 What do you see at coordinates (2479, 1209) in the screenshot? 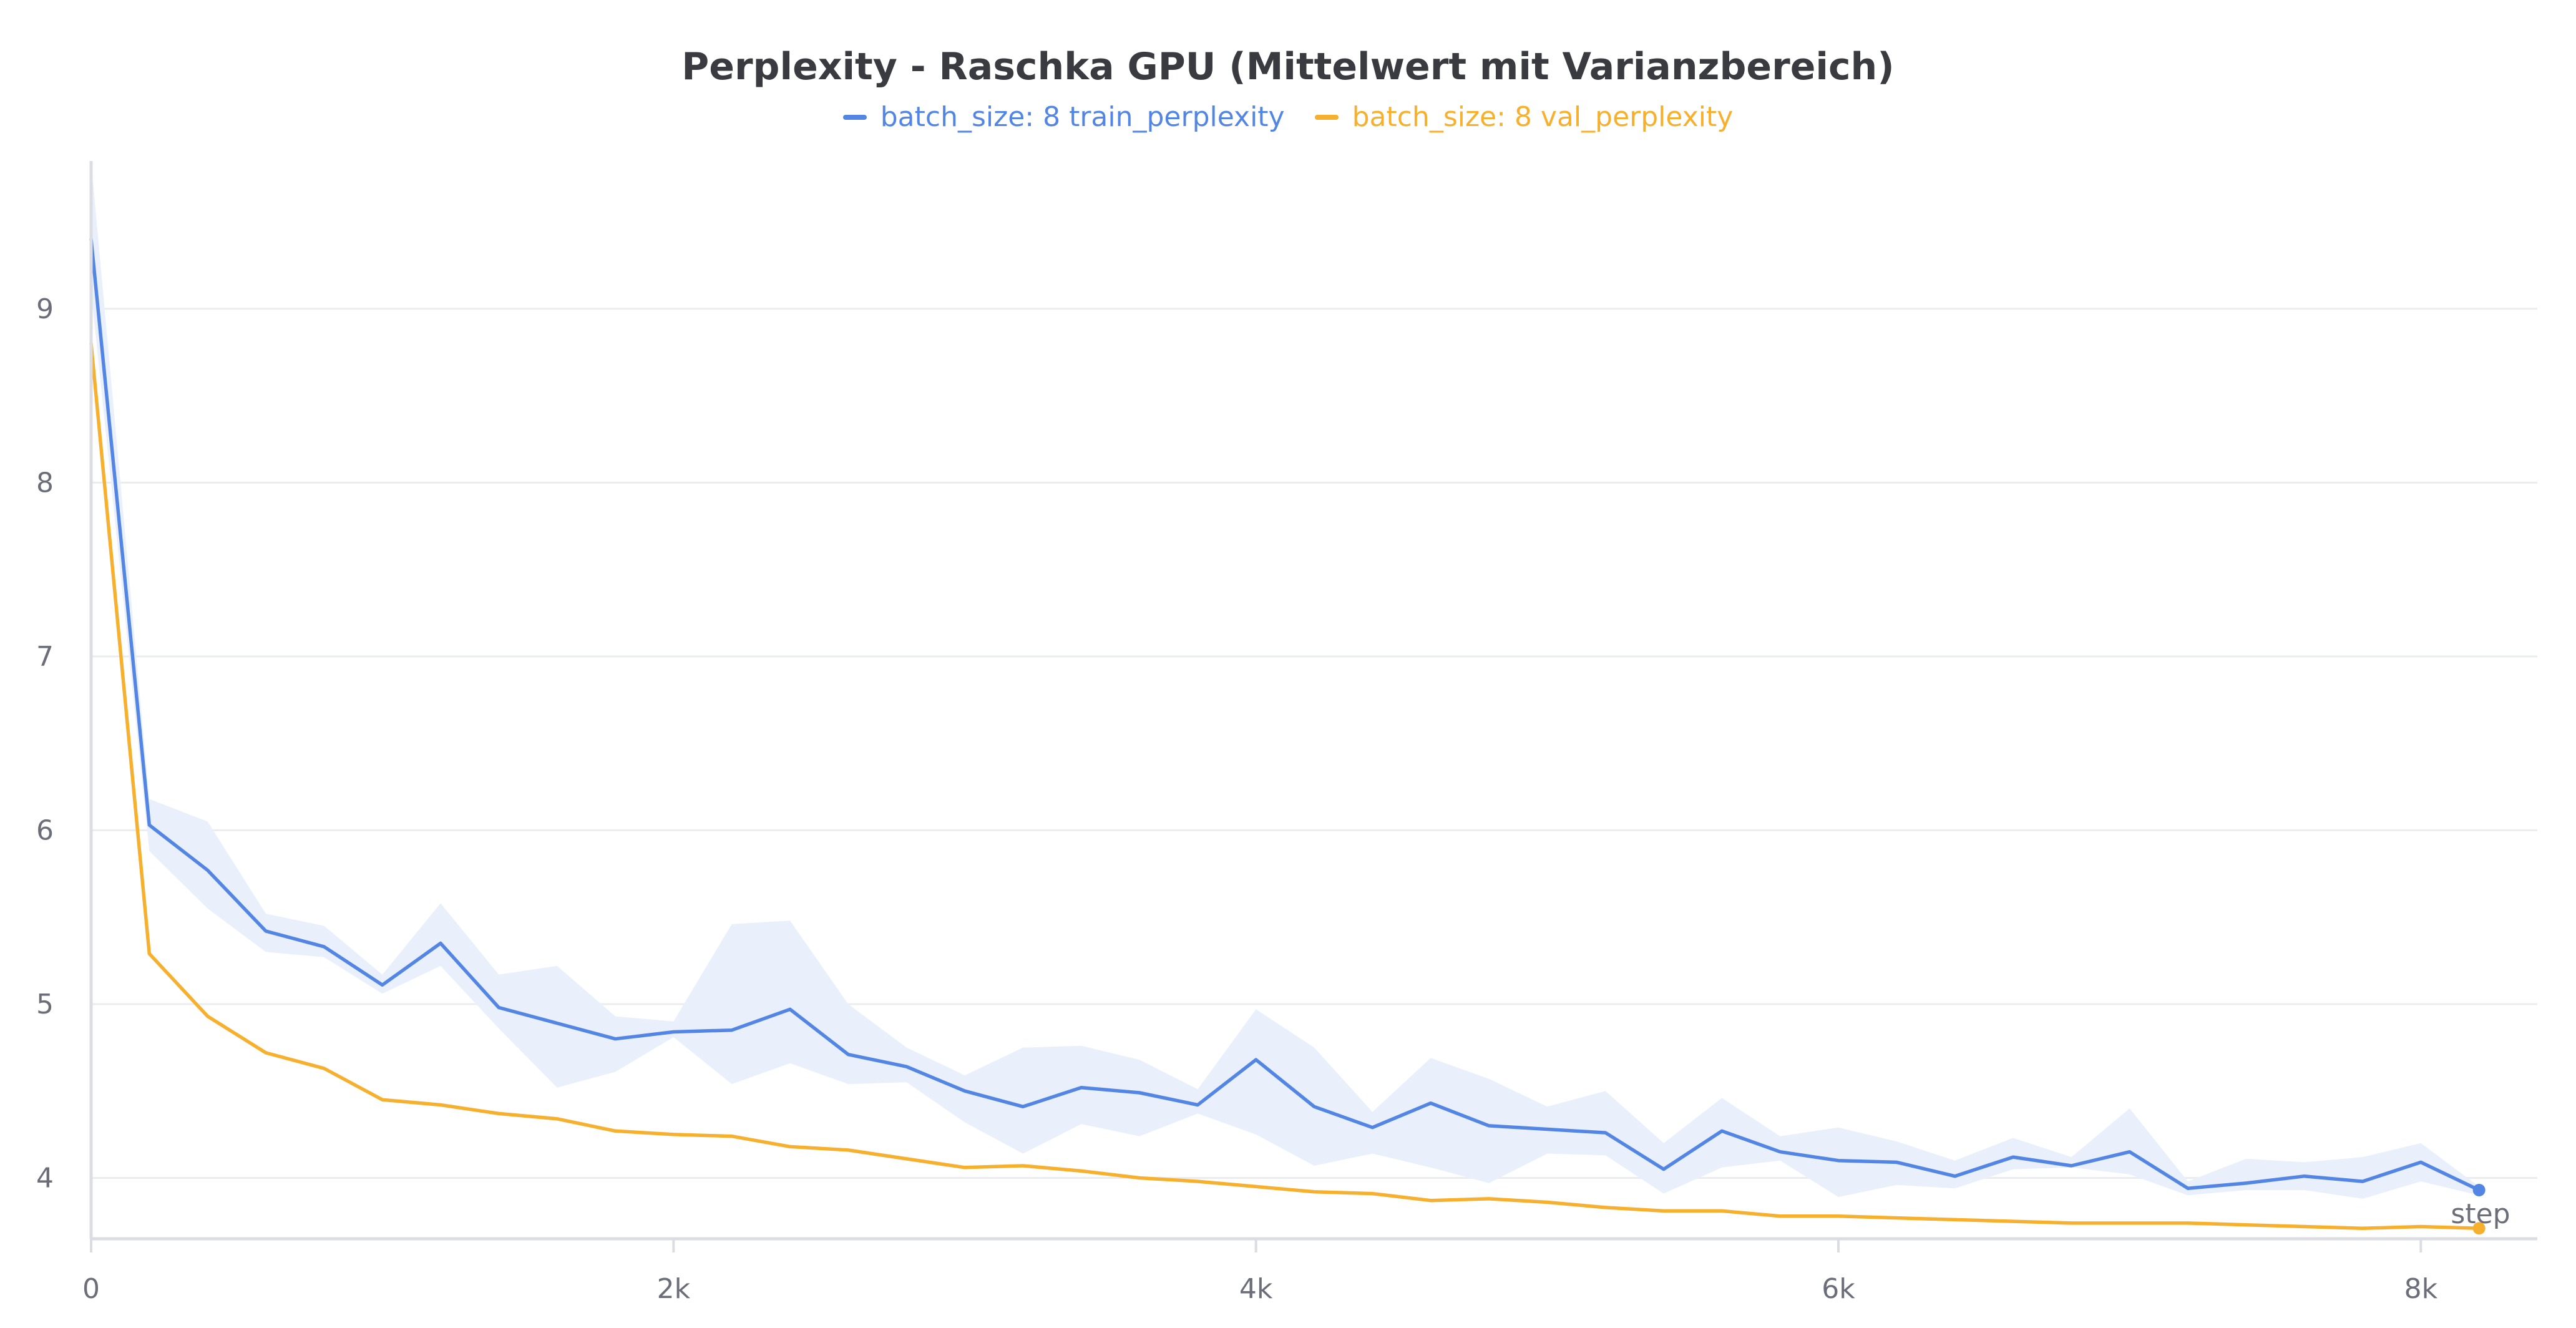
I see `endpoint-marker-layer` at bounding box center [2479, 1209].